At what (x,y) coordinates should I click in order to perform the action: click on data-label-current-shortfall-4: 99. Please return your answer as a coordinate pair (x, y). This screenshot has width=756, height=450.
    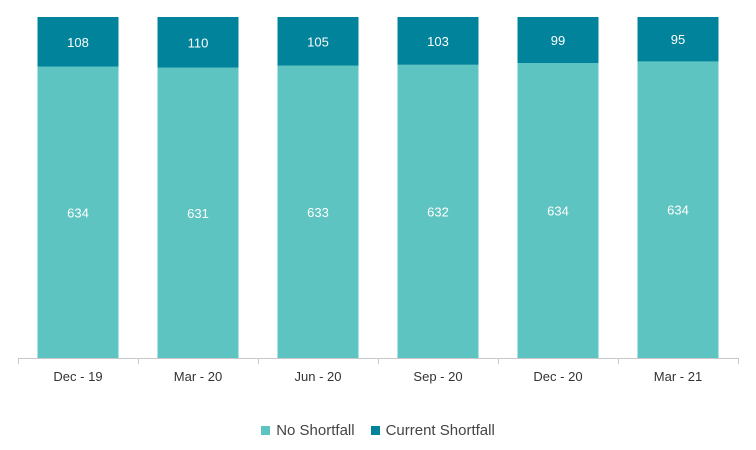
    Looking at the image, I should click on (558, 40).